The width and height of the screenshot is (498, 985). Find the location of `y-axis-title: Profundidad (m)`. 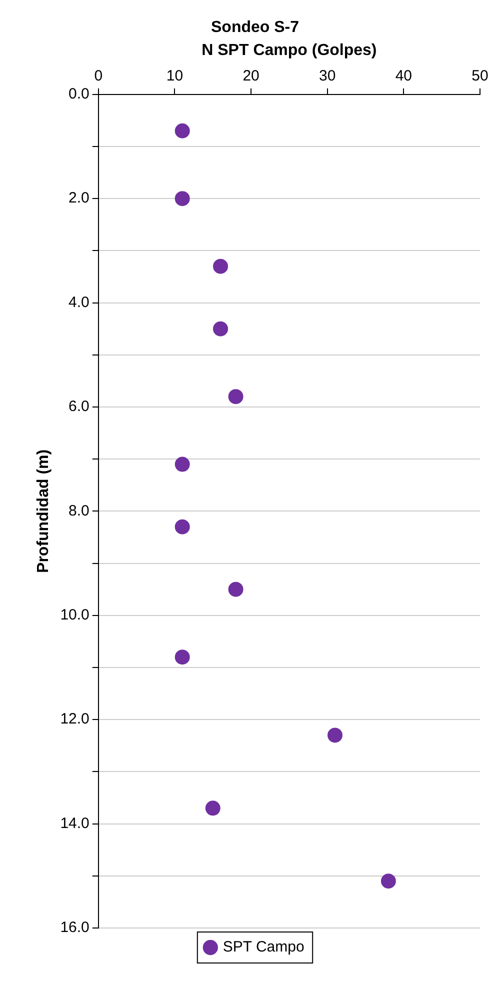

y-axis-title: Profundidad (m) is located at coordinates (43, 511).